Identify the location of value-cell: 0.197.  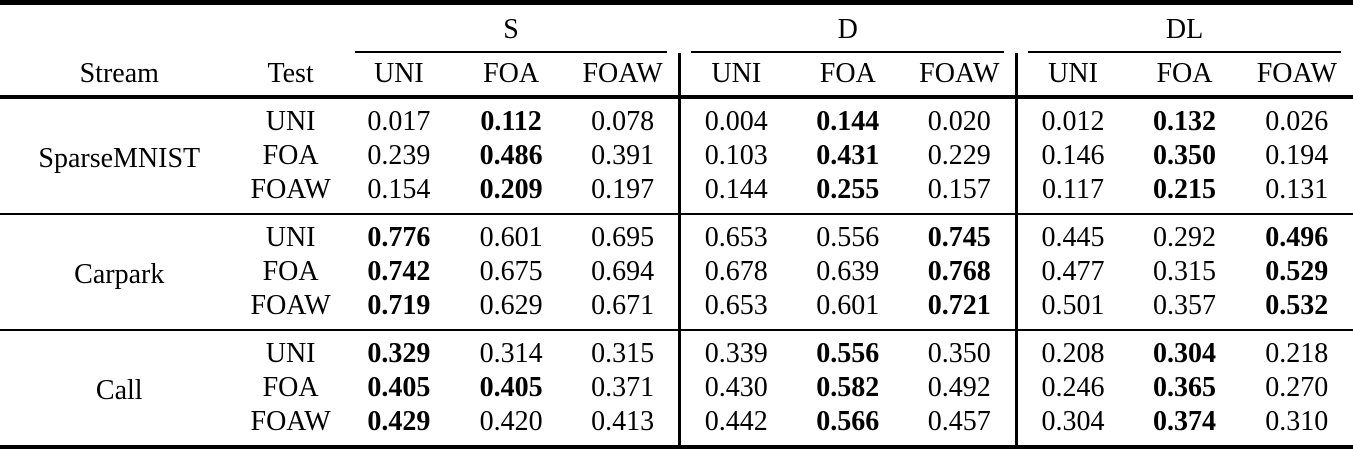
(623, 189).